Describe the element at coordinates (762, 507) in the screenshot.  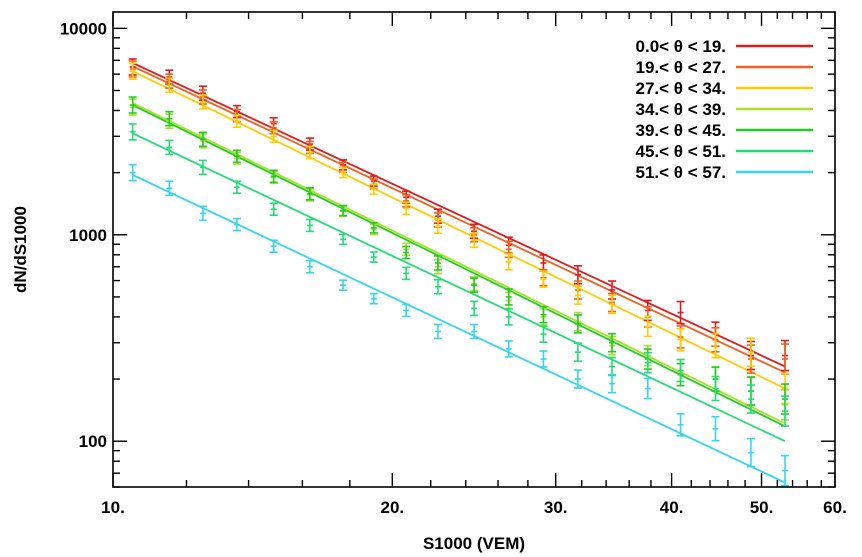
I see `x-tick-label: 50.` at that location.